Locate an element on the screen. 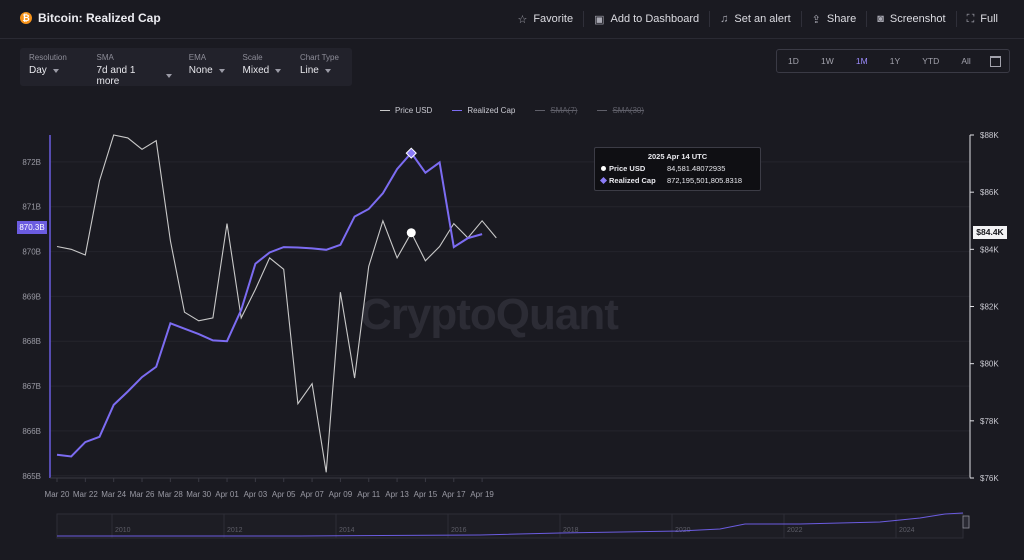 This screenshot has width=1024, height=560. bitcoin-icon: ₿ is located at coordinates (26, 18).